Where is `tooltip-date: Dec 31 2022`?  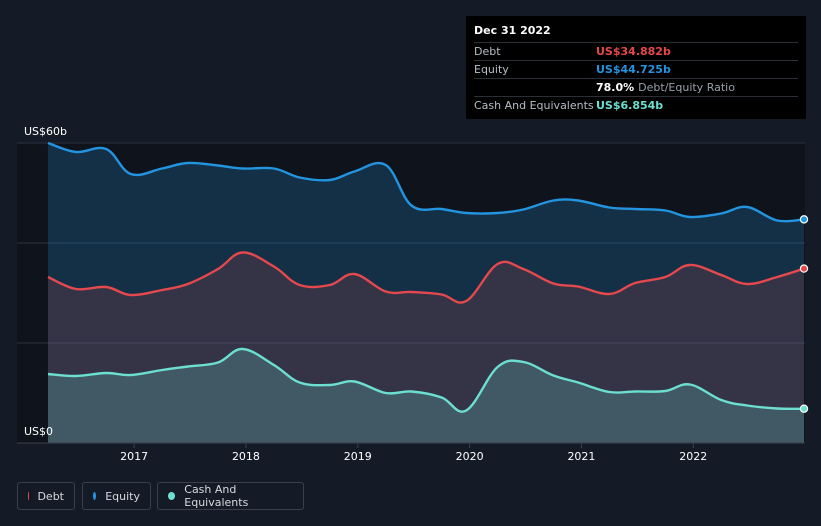 tooltip-date: Dec 31 2022 is located at coordinates (512, 30).